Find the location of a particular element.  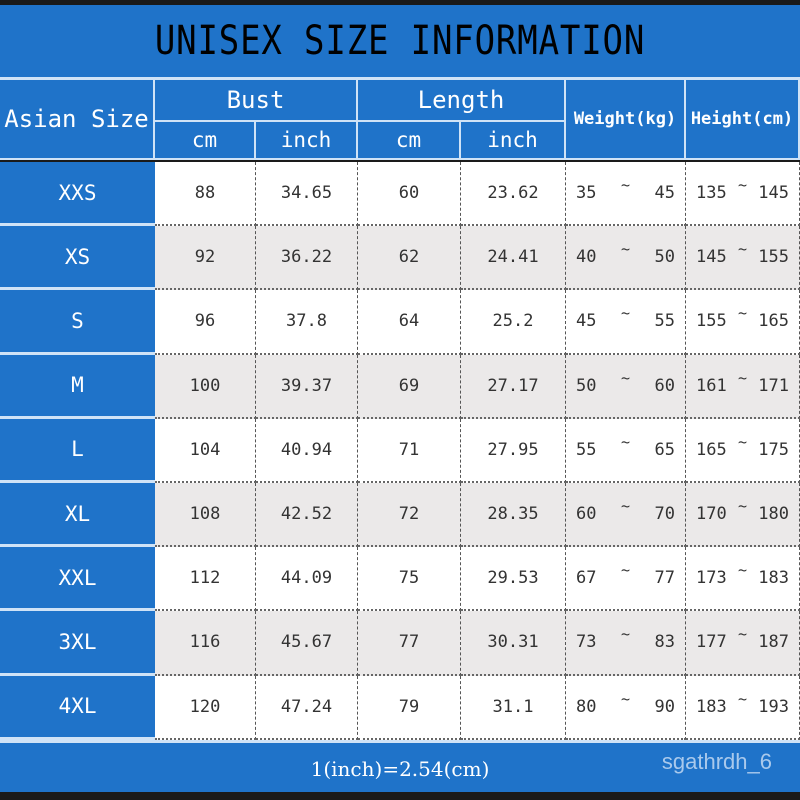

weight-range-min: 60 is located at coordinates (586, 514).